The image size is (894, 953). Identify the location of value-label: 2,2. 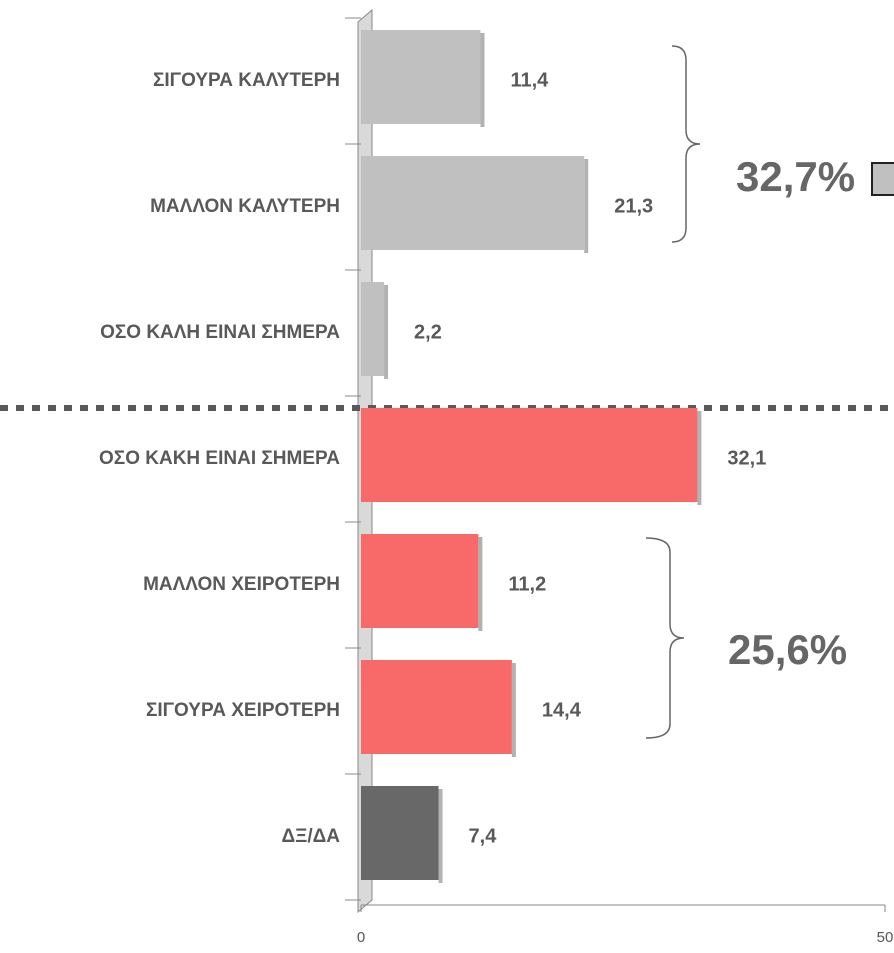
(428, 332).